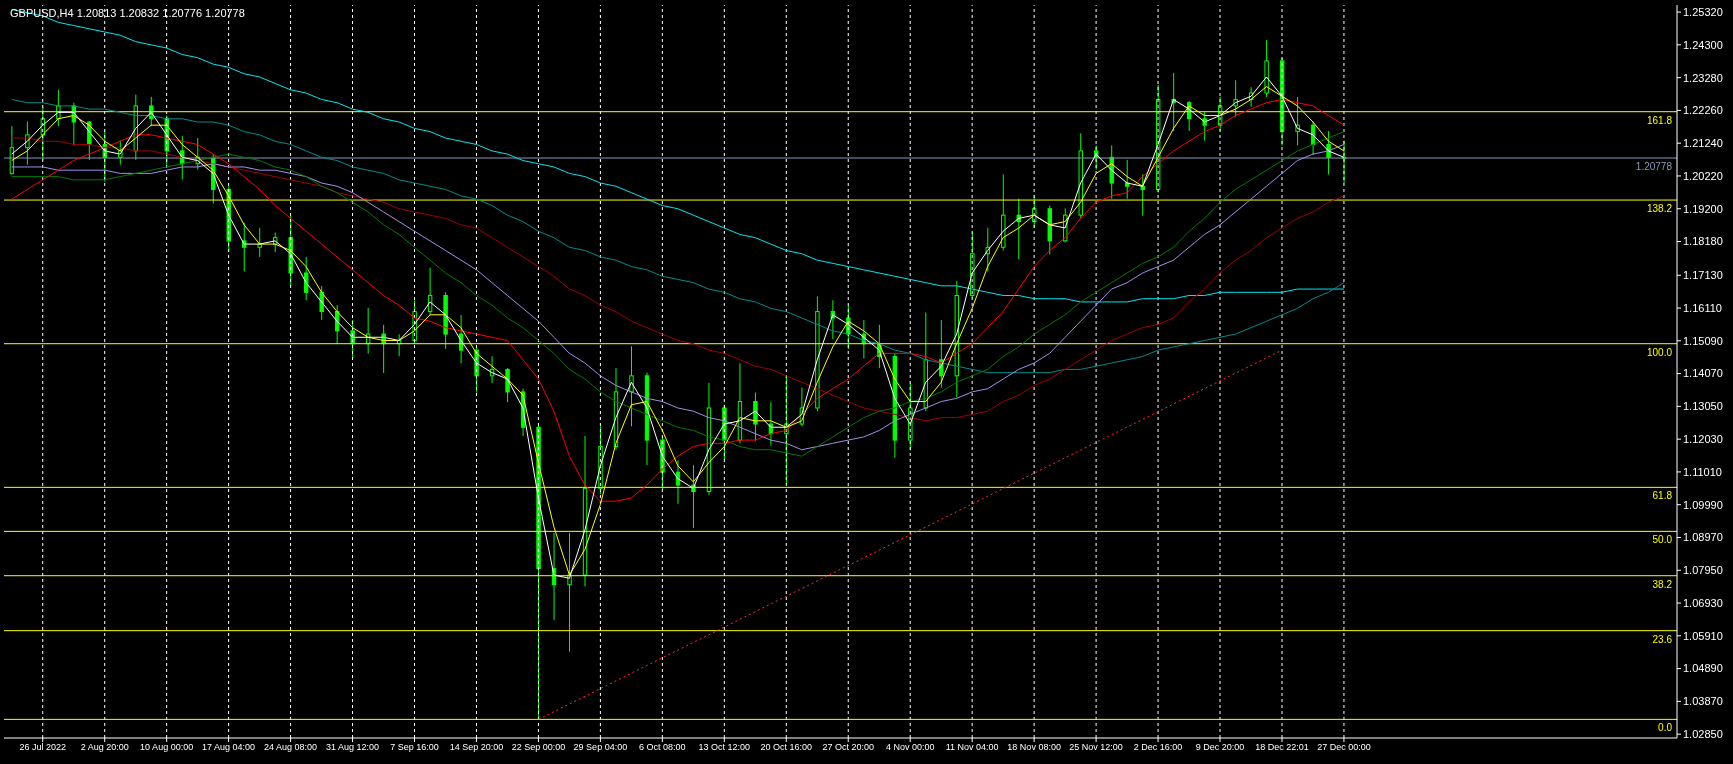 The image size is (1733, 764). Describe the element at coordinates (42, 747) in the screenshot. I see `x-tick-label: 26 Jul 2022` at that location.